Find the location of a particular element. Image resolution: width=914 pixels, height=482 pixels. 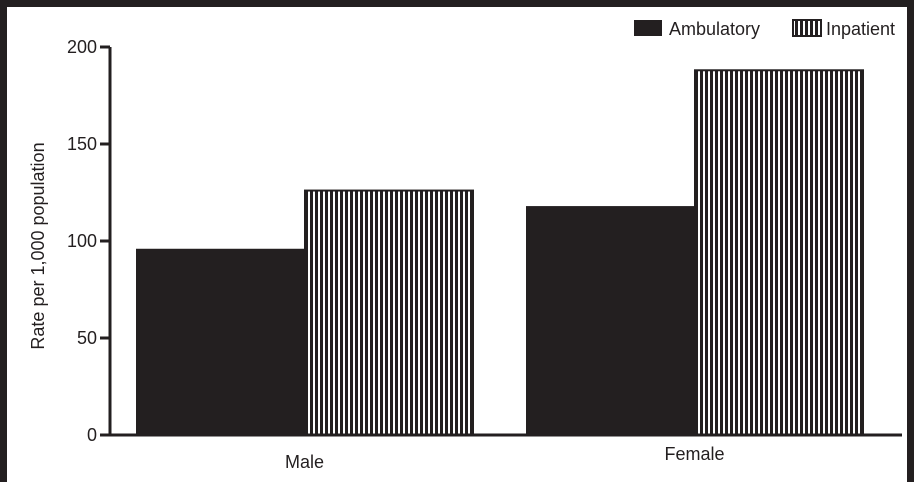

x-tick-label-male: Male is located at coordinates (304, 462).